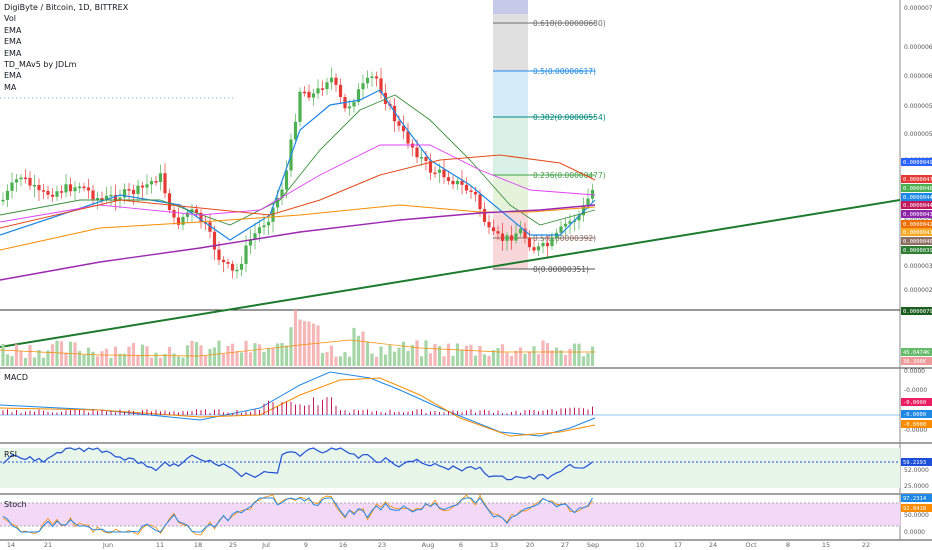 The image size is (932, 550). Describe the element at coordinates (343, 545) in the screenshot. I see `time-tick-label: 16` at that location.